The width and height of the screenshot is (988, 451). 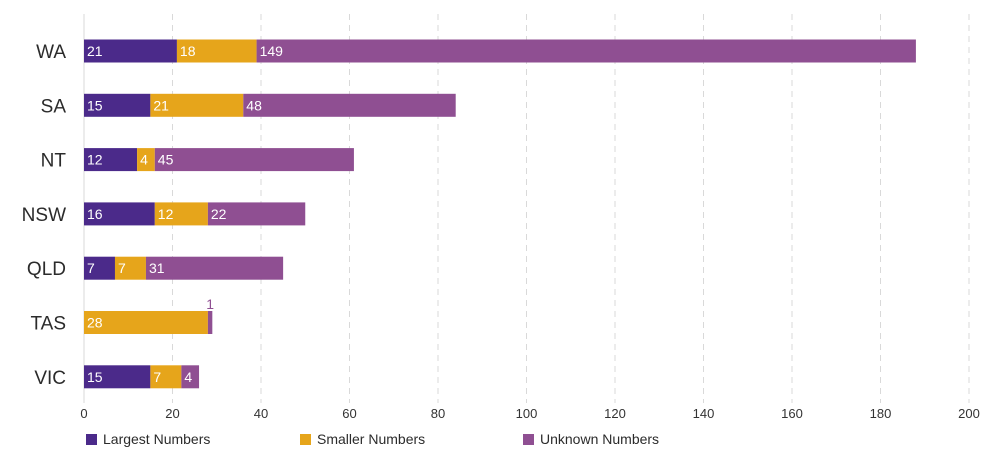 I want to click on x-axis-ticks: 0 20 40 60 80 100 120 140 160 180 200, so click(x=529, y=413).